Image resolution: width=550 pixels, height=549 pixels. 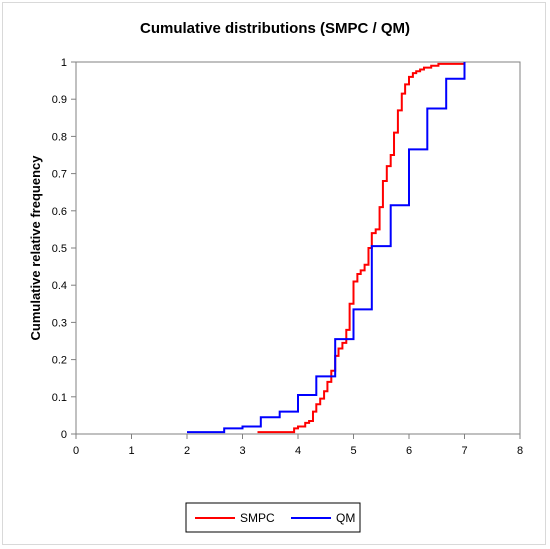 I want to click on legend-label-qm: QM, so click(x=345, y=518).